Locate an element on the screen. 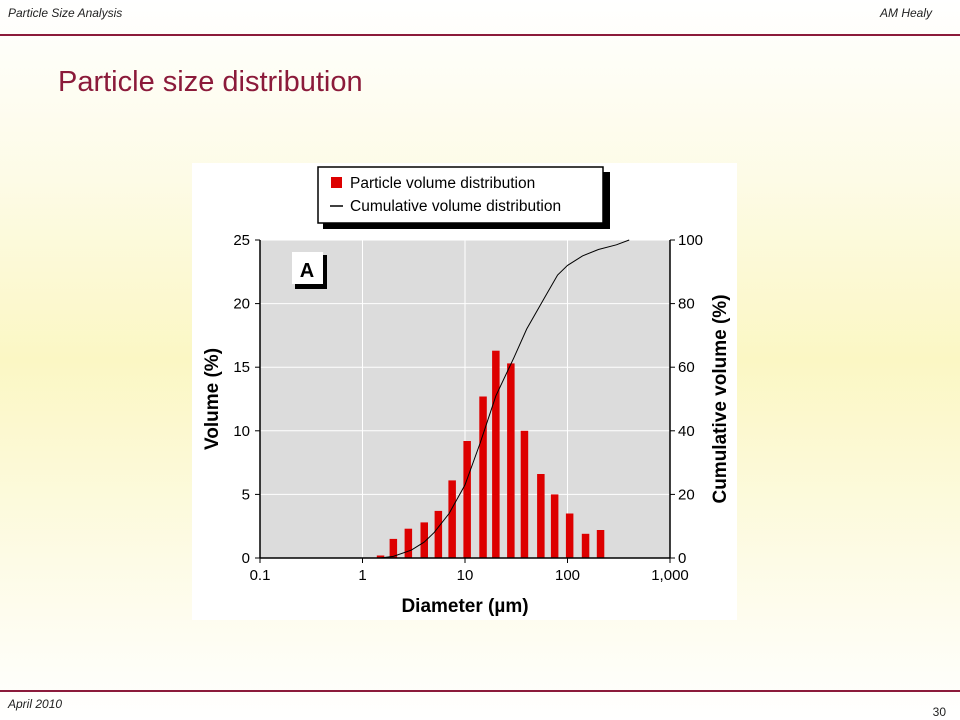 The height and width of the screenshot is (720, 960). x-tick-label: 0.1 is located at coordinates (260, 575).